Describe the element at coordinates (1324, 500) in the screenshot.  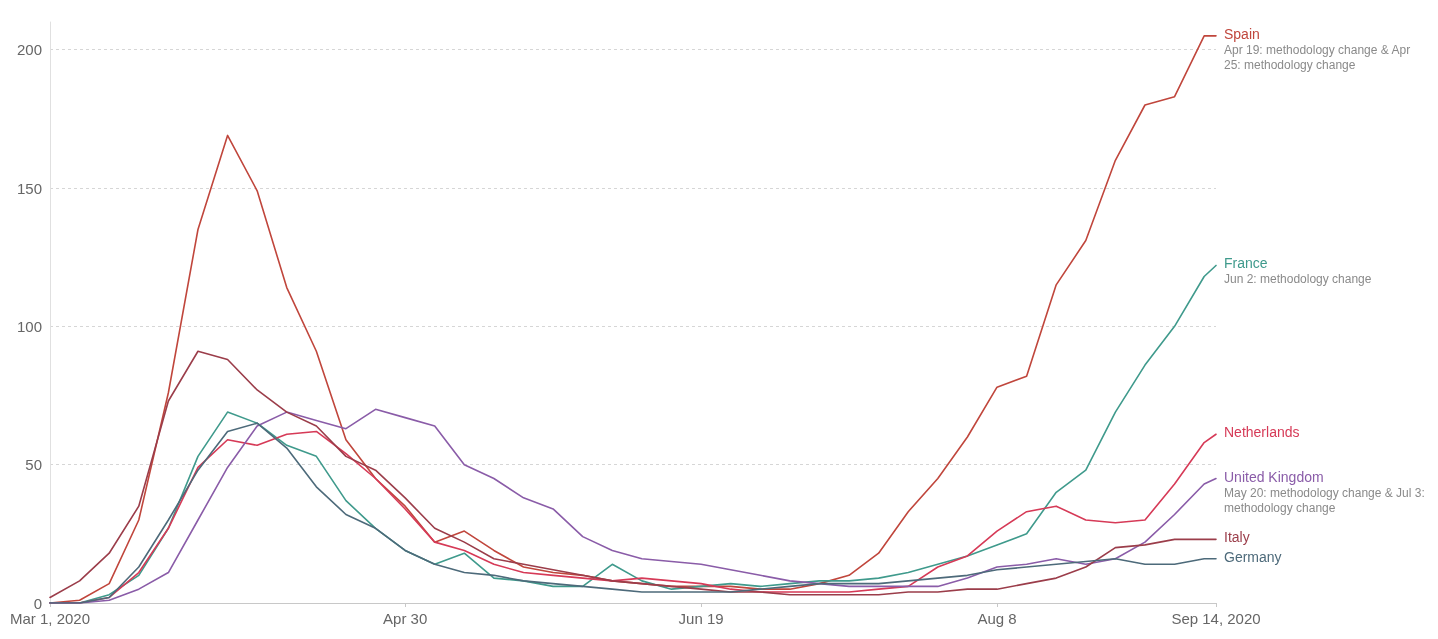
I see `annotation: May 20: methodology change & Jul 3: methodology change` at that location.